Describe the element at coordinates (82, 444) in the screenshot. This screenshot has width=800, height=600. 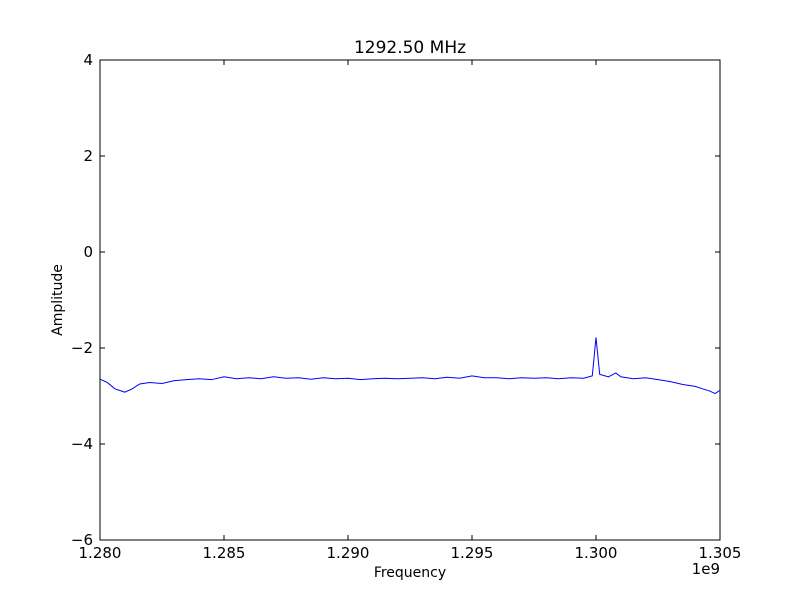
I see `y-tick-label: −4` at that location.